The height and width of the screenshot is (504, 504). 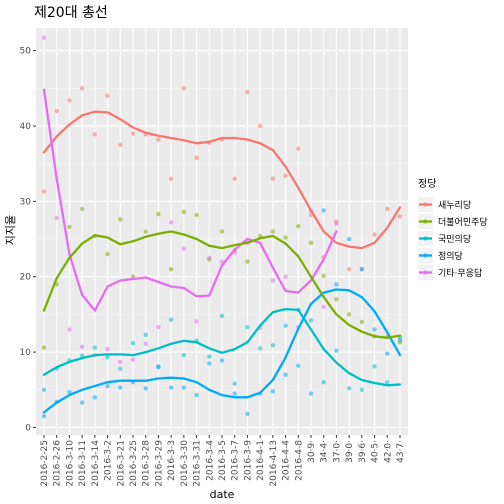 I want to click on x-tick-label: 40·5·, so click(x=376, y=451).